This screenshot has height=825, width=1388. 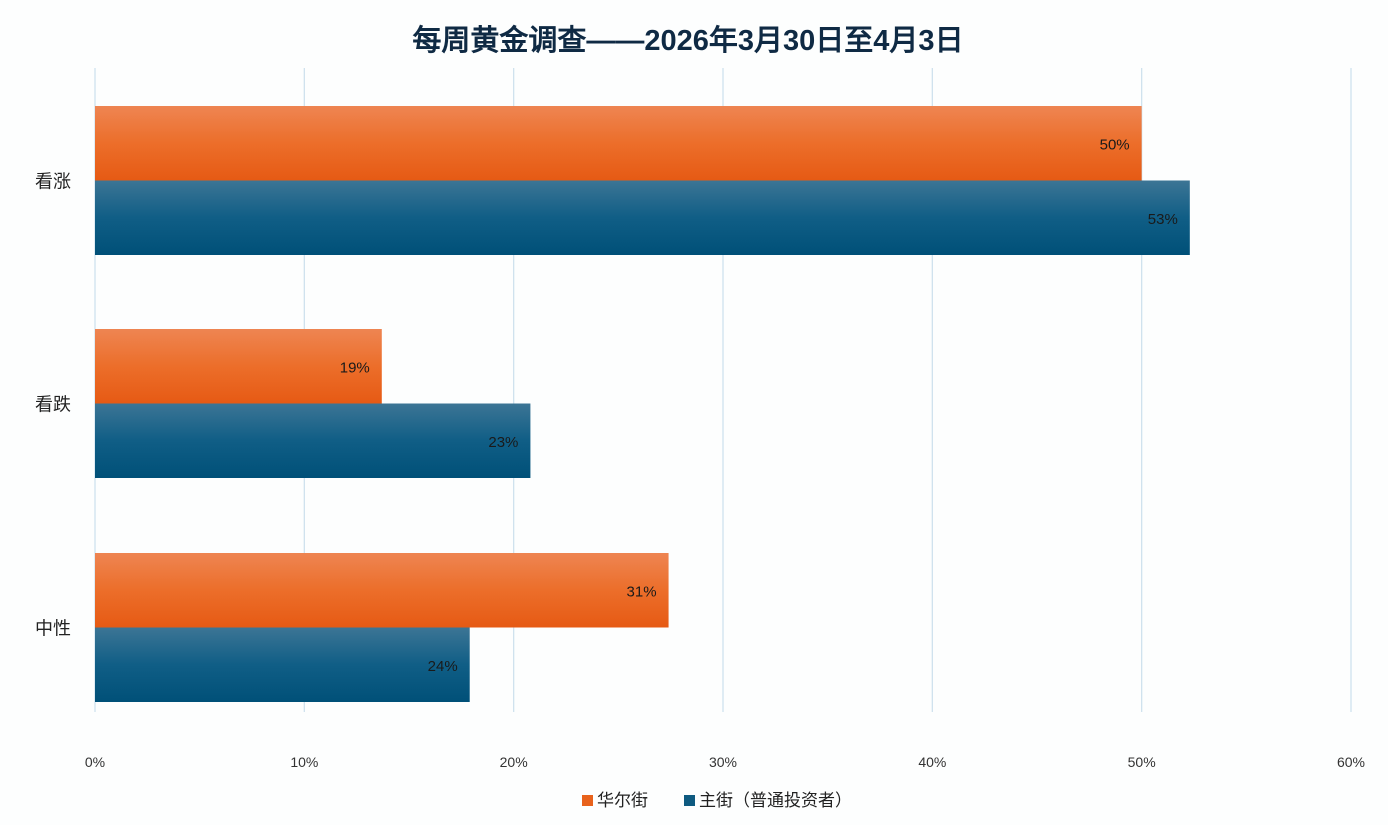 I want to click on legend: 华尔街 主街（普通投资者）, so click(x=717, y=800).